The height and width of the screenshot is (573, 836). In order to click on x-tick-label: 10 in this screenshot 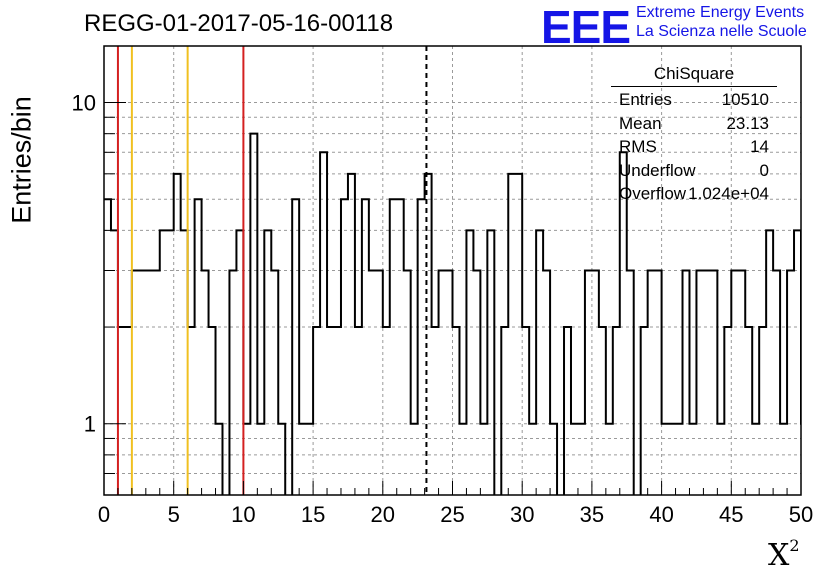, I will do `click(243, 514)`.